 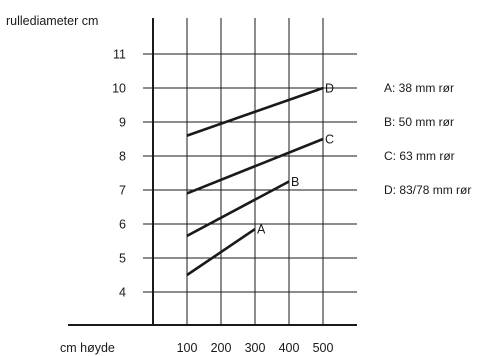 I want to click on series-line-C, so click(x=255, y=166).